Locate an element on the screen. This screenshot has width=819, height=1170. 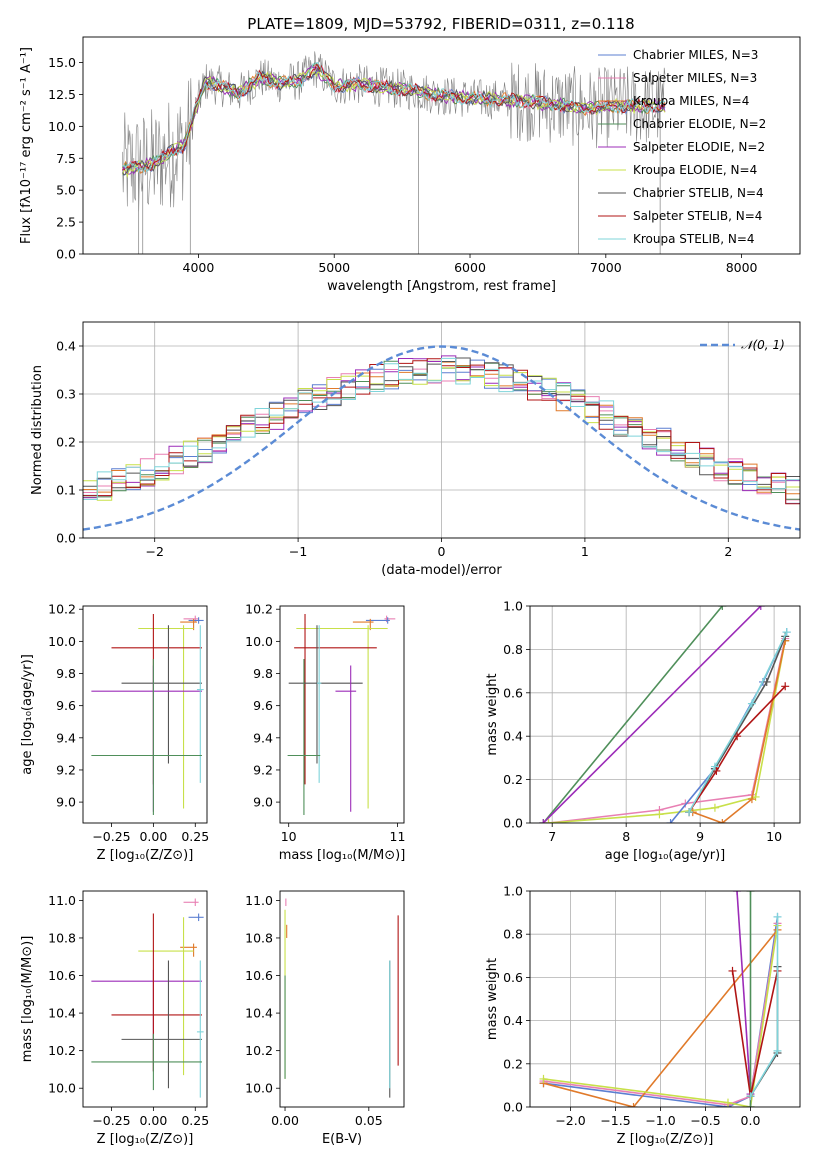
errorbar-point-chabrier-stelib is located at coordinates (161, 1024).